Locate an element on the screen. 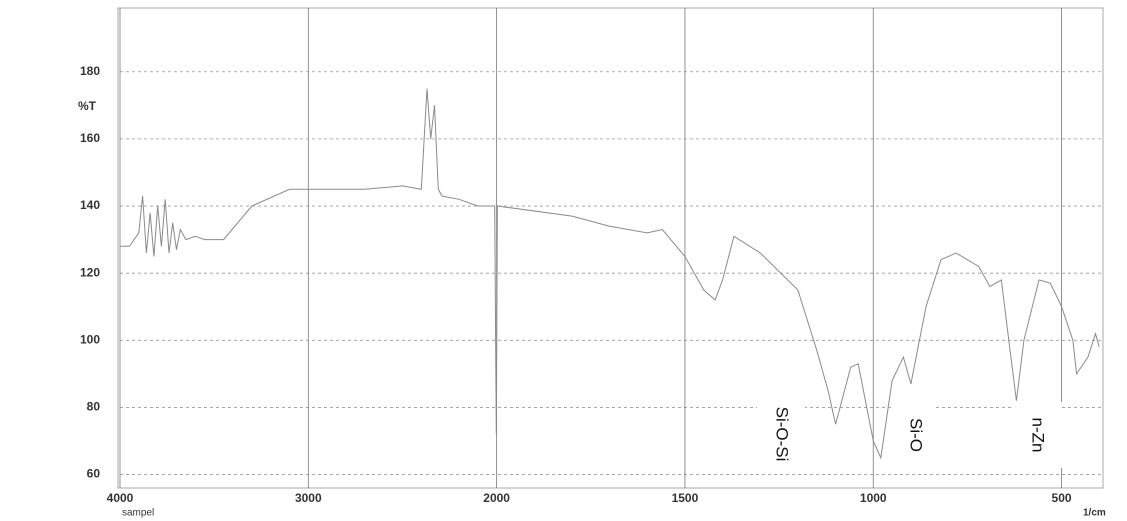 The image size is (1127, 521). x-tick-label: 1500 is located at coordinates (685, 498).